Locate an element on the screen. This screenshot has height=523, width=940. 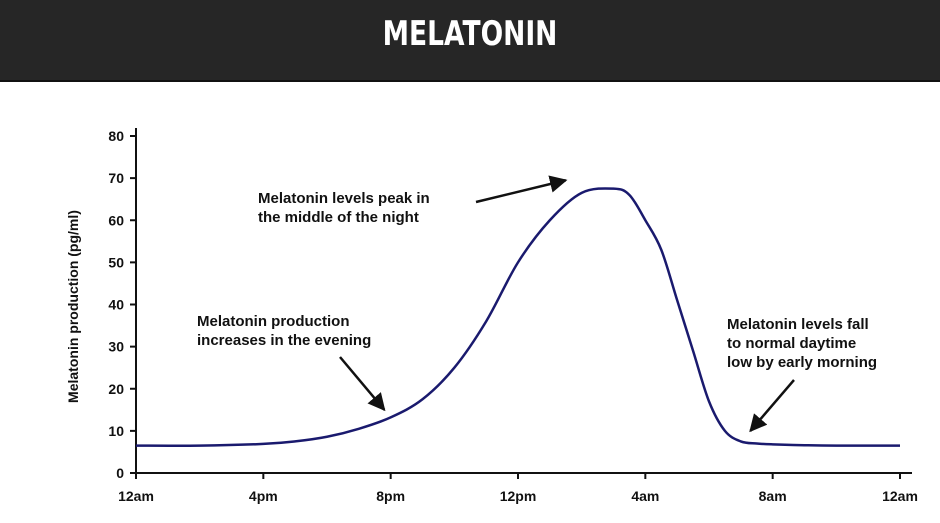
x-tick-label: 4am is located at coordinates (645, 496).